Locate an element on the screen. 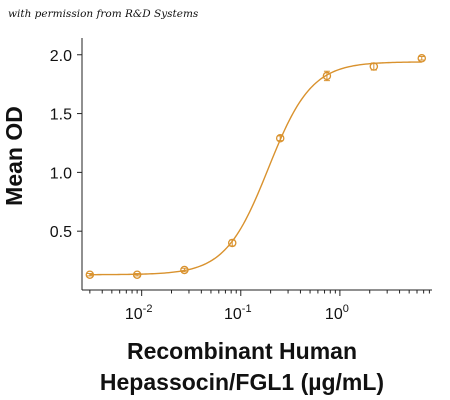 This screenshot has height=400, width=450. x-tick-label: 10⁻¹ is located at coordinates (238, 313).